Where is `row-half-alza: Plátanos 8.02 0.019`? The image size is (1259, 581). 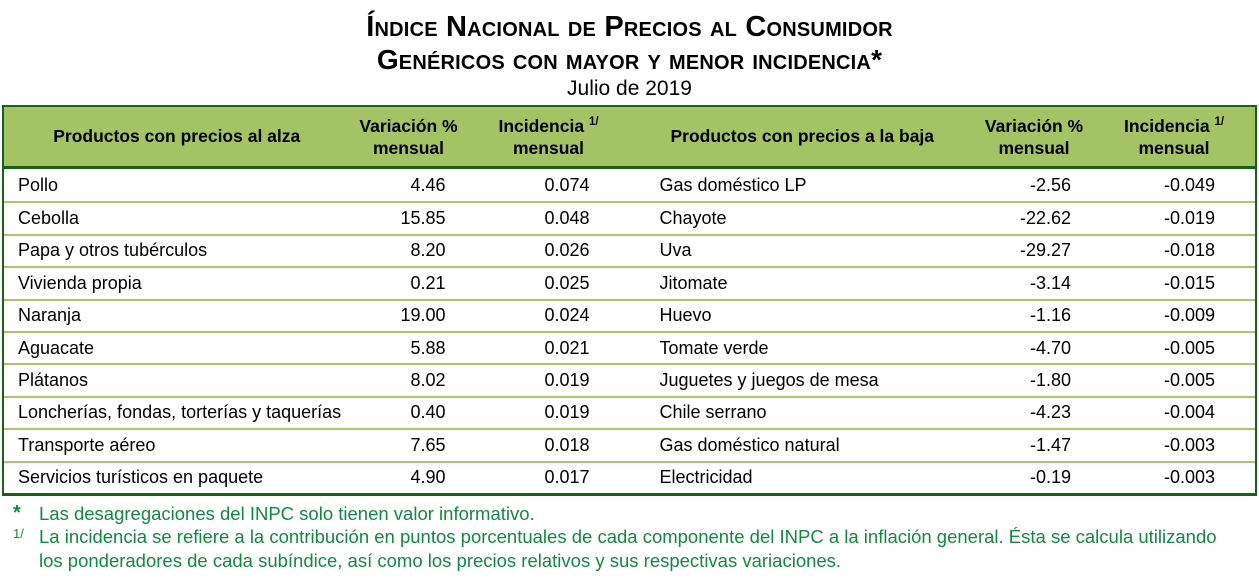 row-half-alza: Plátanos 8.02 0.019 is located at coordinates (317, 380).